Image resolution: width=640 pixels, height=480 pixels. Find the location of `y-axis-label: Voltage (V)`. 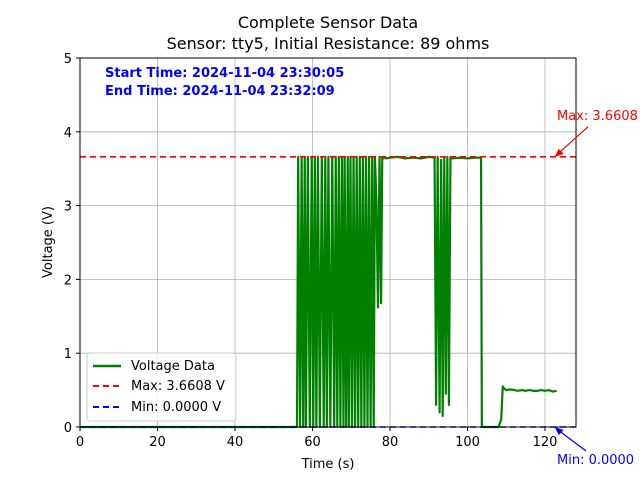

y-axis-label: Voltage (V) is located at coordinates (48, 242).